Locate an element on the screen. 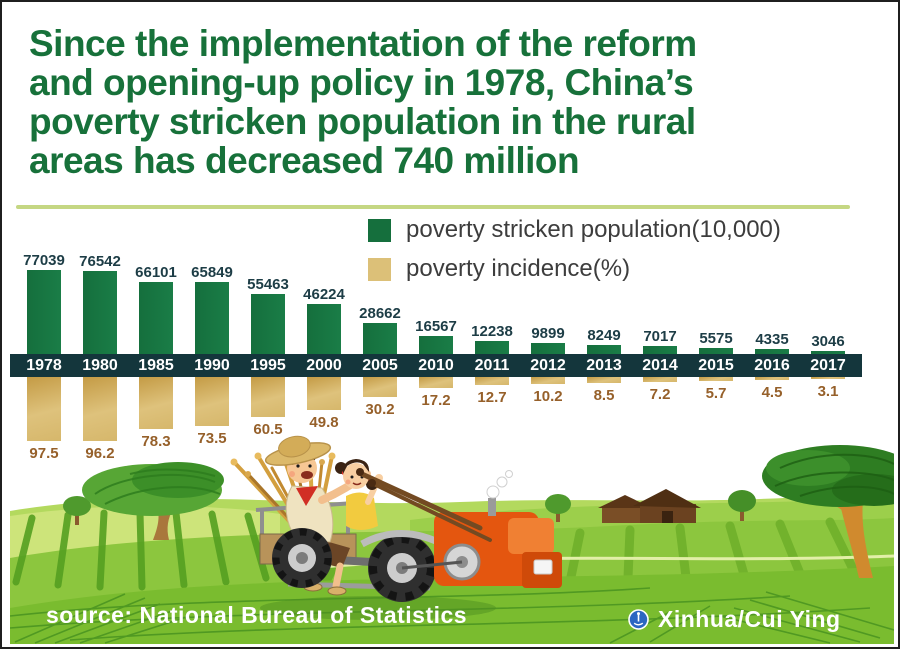 Image resolution: width=900 pixels, height=649 pixels. year-label: 1990 is located at coordinates (212, 365).